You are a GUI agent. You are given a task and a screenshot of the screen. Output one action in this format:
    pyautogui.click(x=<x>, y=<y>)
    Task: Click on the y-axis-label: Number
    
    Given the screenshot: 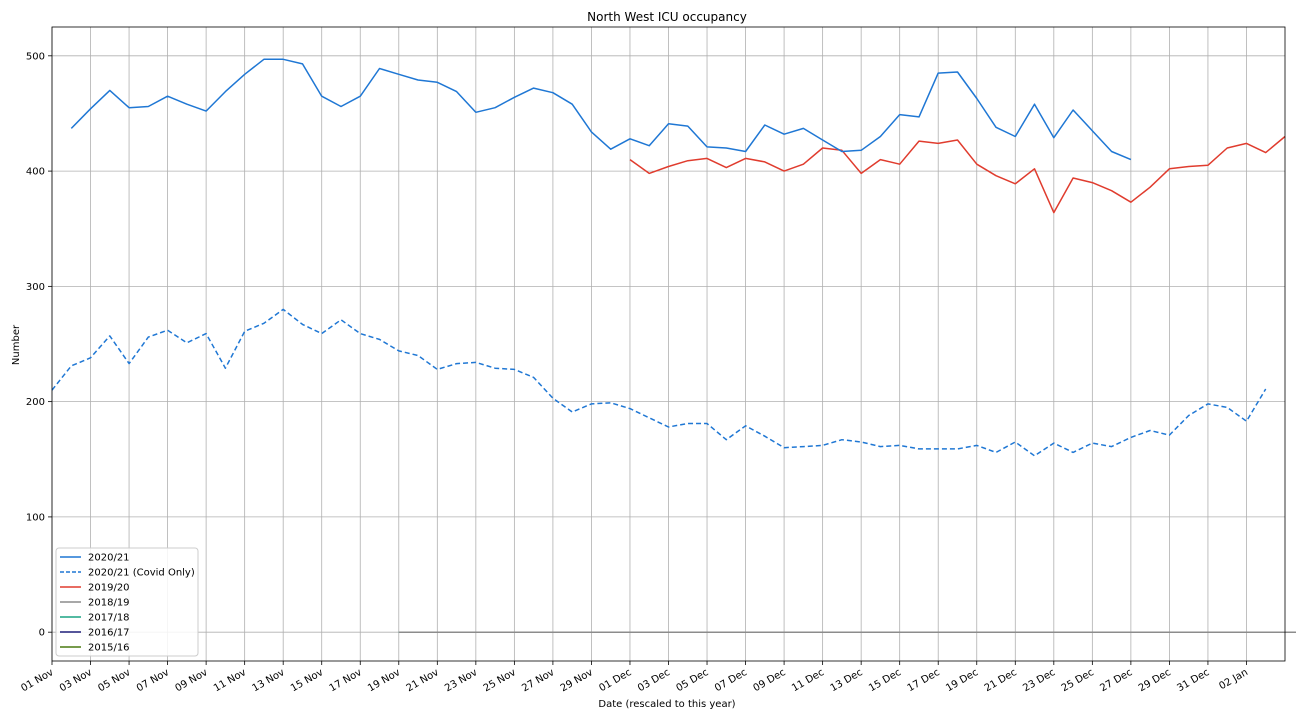 What is the action you would take?
    pyautogui.click(x=16, y=344)
    